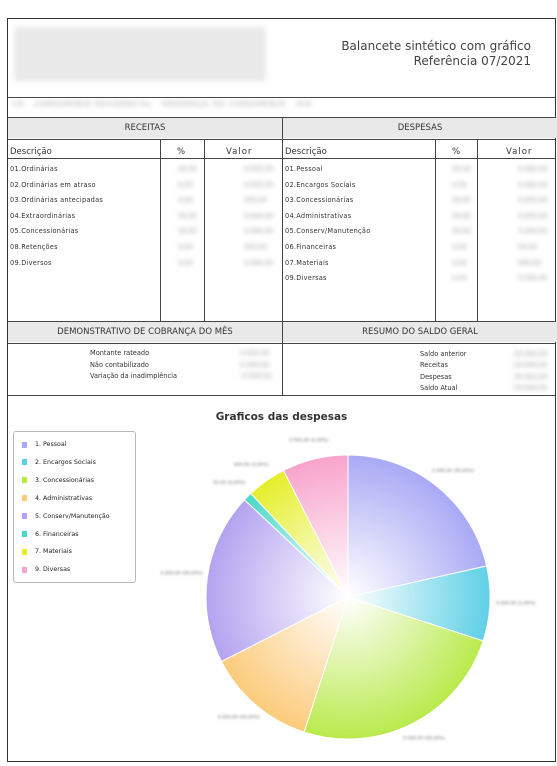  I want to click on legend-item: 2. Encargos Sociais, so click(59, 462).